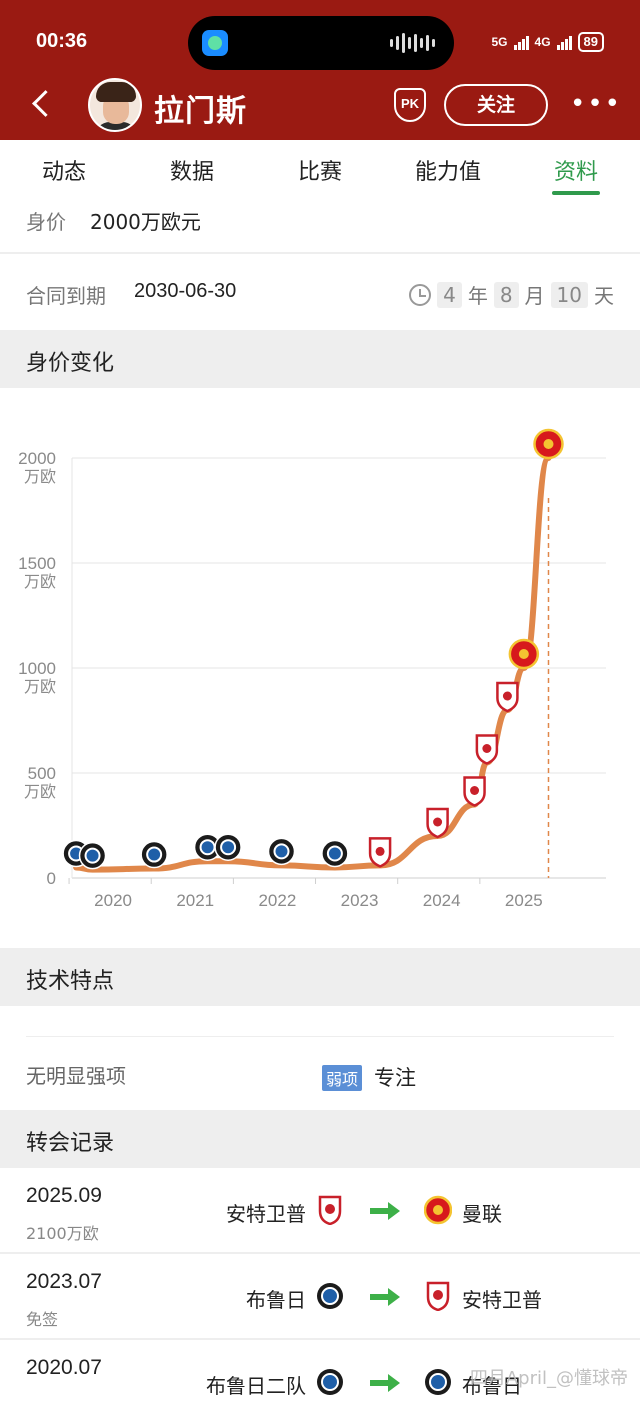 This screenshot has width=640, height=1426. Describe the element at coordinates (321, 43) in the screenshot. I see `dynamic-island` at that location.